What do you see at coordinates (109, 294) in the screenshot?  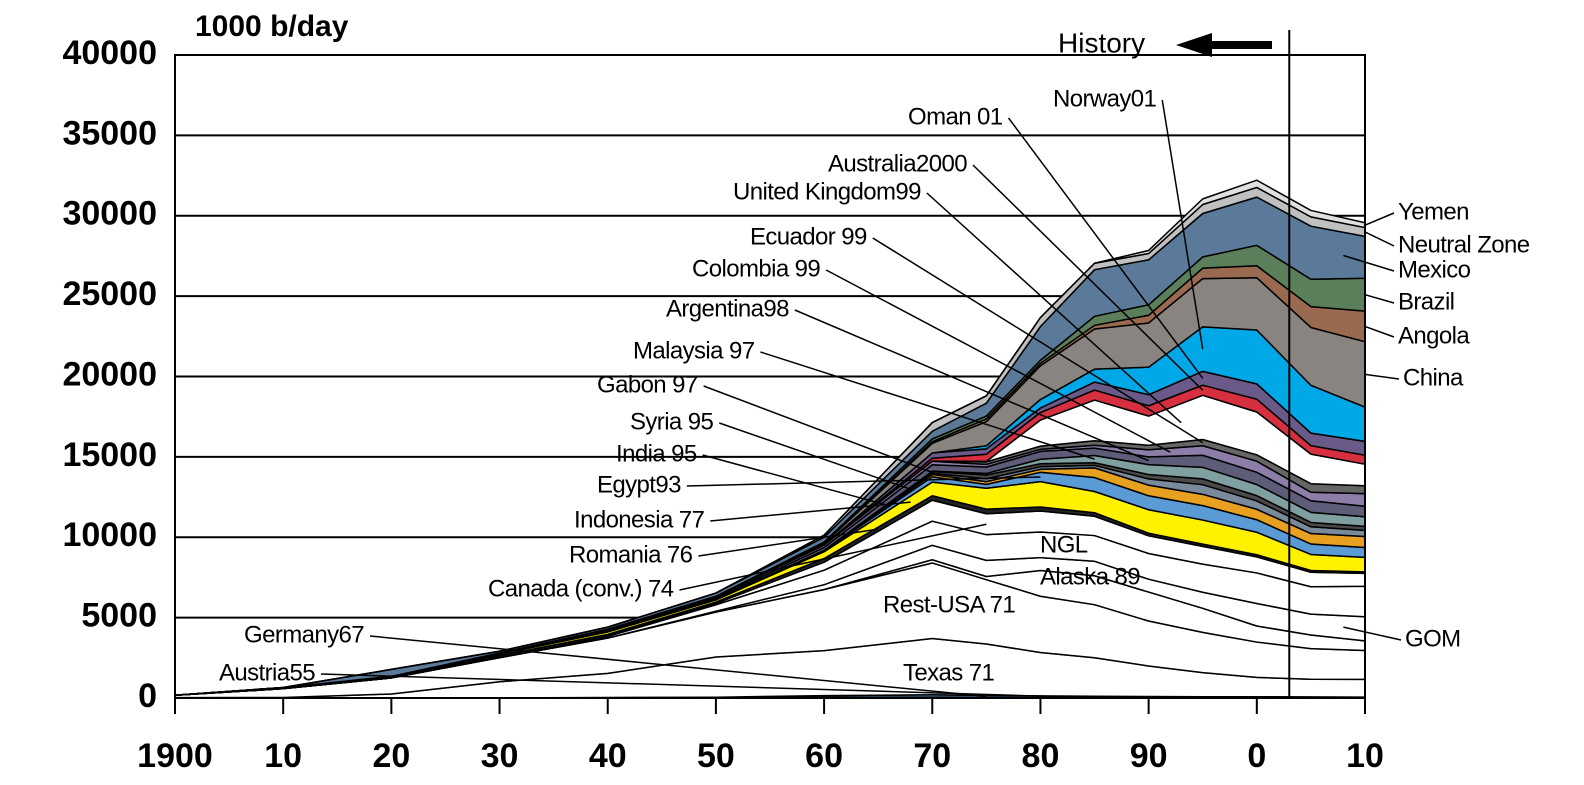 I see `y-tick-label: 25000` at bounding box center [109, 294].